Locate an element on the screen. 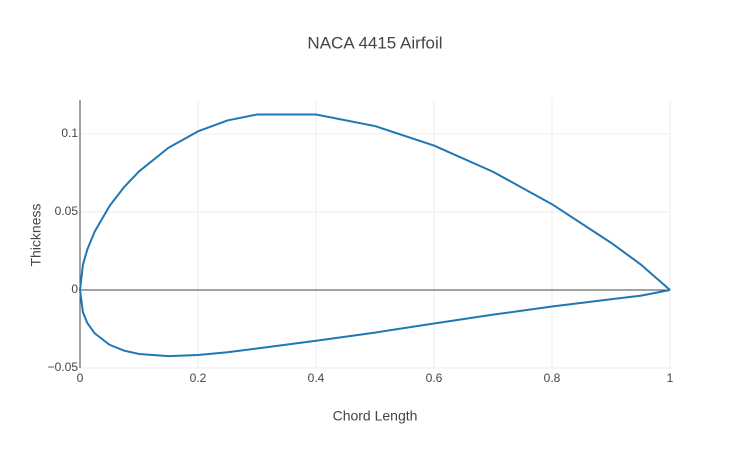 This screenshot has width=750, height=450. y-tick-label: −0.05 is located at coordinates (63, 367).